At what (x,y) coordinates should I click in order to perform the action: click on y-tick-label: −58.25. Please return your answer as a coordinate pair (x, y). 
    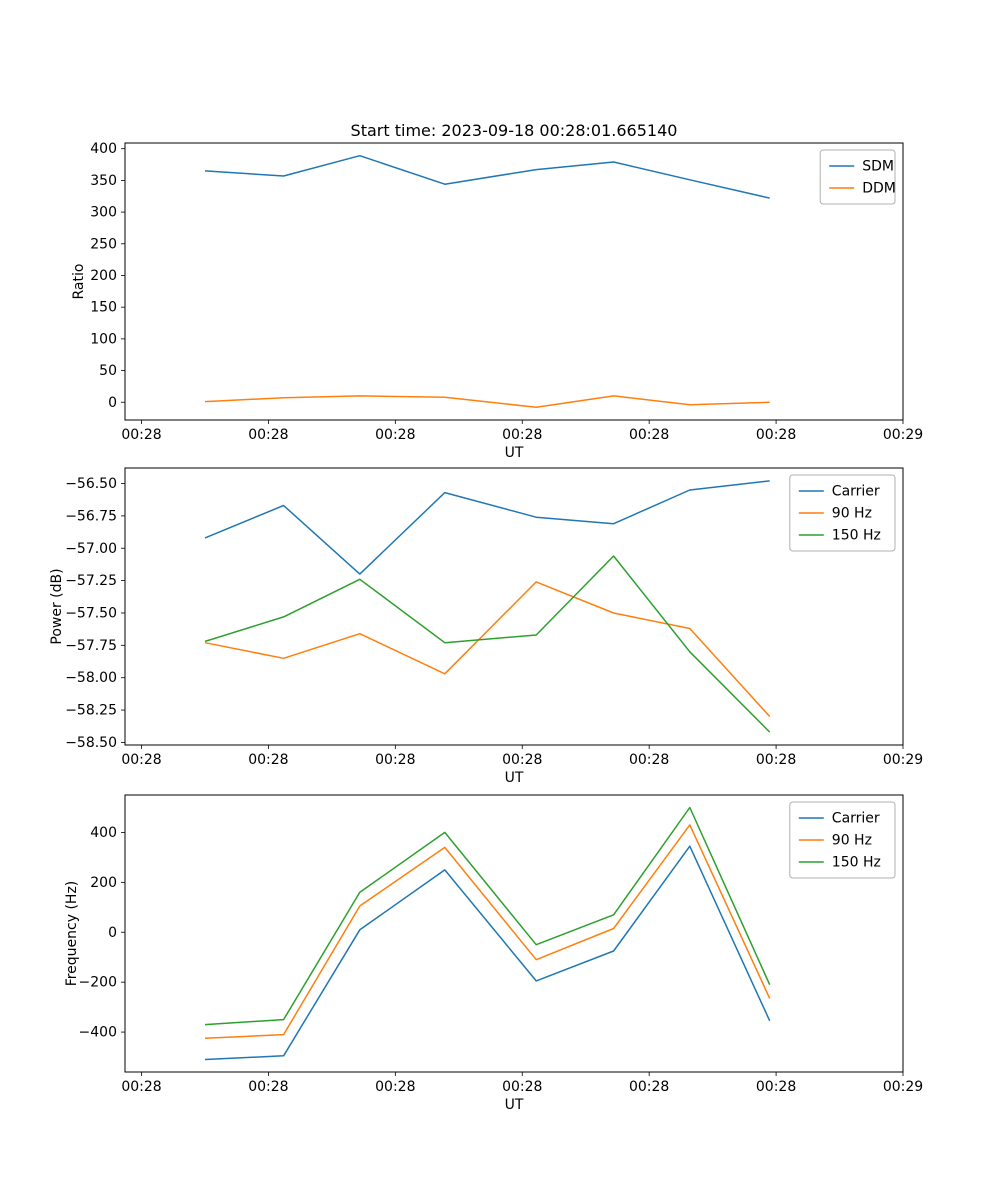
    Looking at the image, I should click on (91, 711).